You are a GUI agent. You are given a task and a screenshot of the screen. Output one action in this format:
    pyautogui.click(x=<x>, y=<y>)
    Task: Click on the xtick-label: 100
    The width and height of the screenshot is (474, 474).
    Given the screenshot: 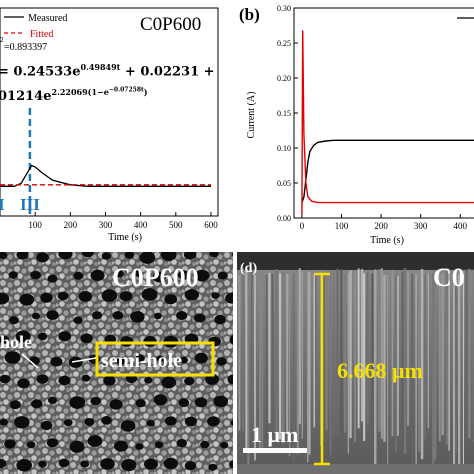 What is the action you would take?
    pyautogui.click(x=35, y=225)
    